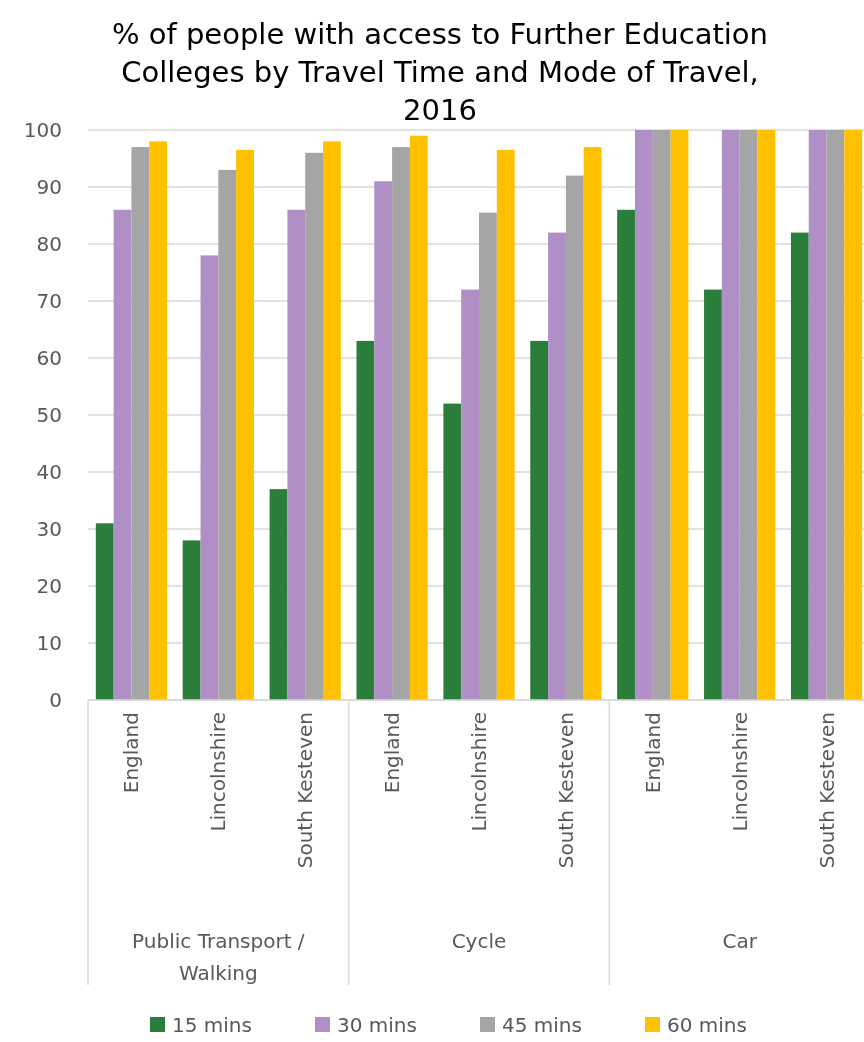 Image resolution: width=864 pixels, height=1042 pixels. What do you see at coordinates (212, 1025) in the screenshot?
I see `legend-label: 15 mins` at bounding box center [212, 1025].